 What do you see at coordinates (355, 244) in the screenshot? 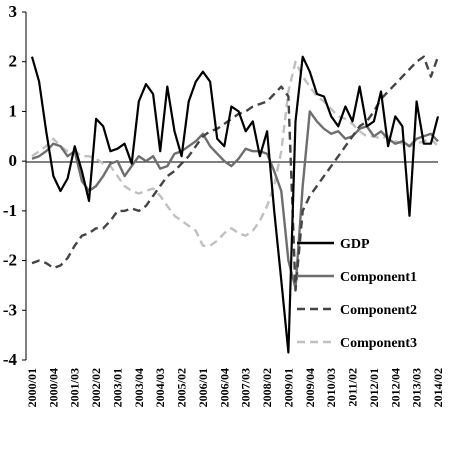
I see `legend-label-gdp: GDP` at bounding box center [355, 244].